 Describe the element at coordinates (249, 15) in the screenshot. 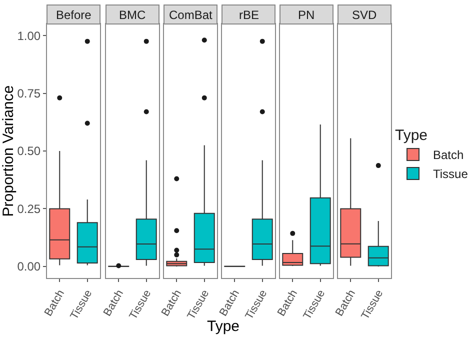

I see `chart-title: rBE` at that location.